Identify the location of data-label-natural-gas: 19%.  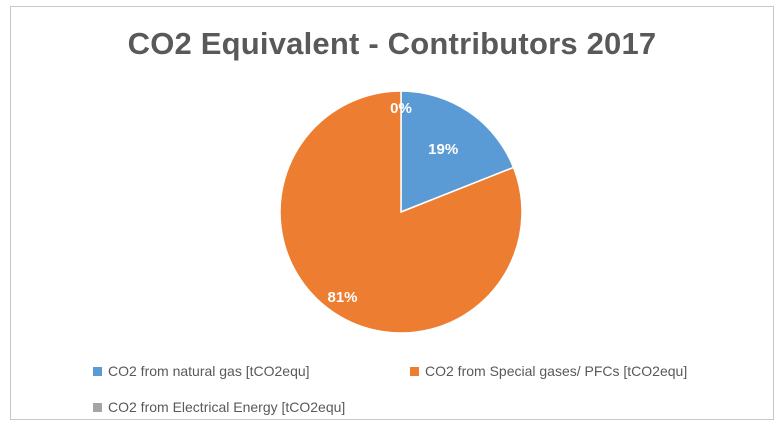
(443, 149).